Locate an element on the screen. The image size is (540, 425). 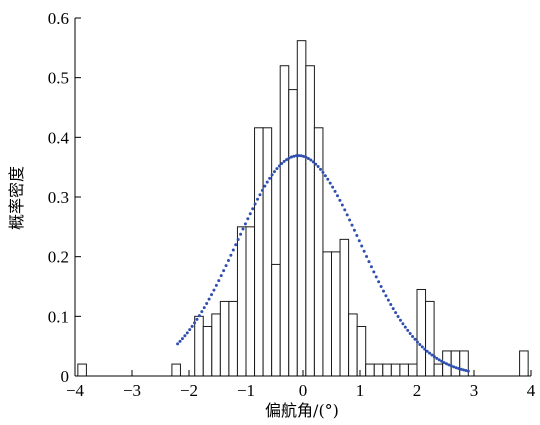
x-tick-label: 0 is located at coordinates (303, 390).